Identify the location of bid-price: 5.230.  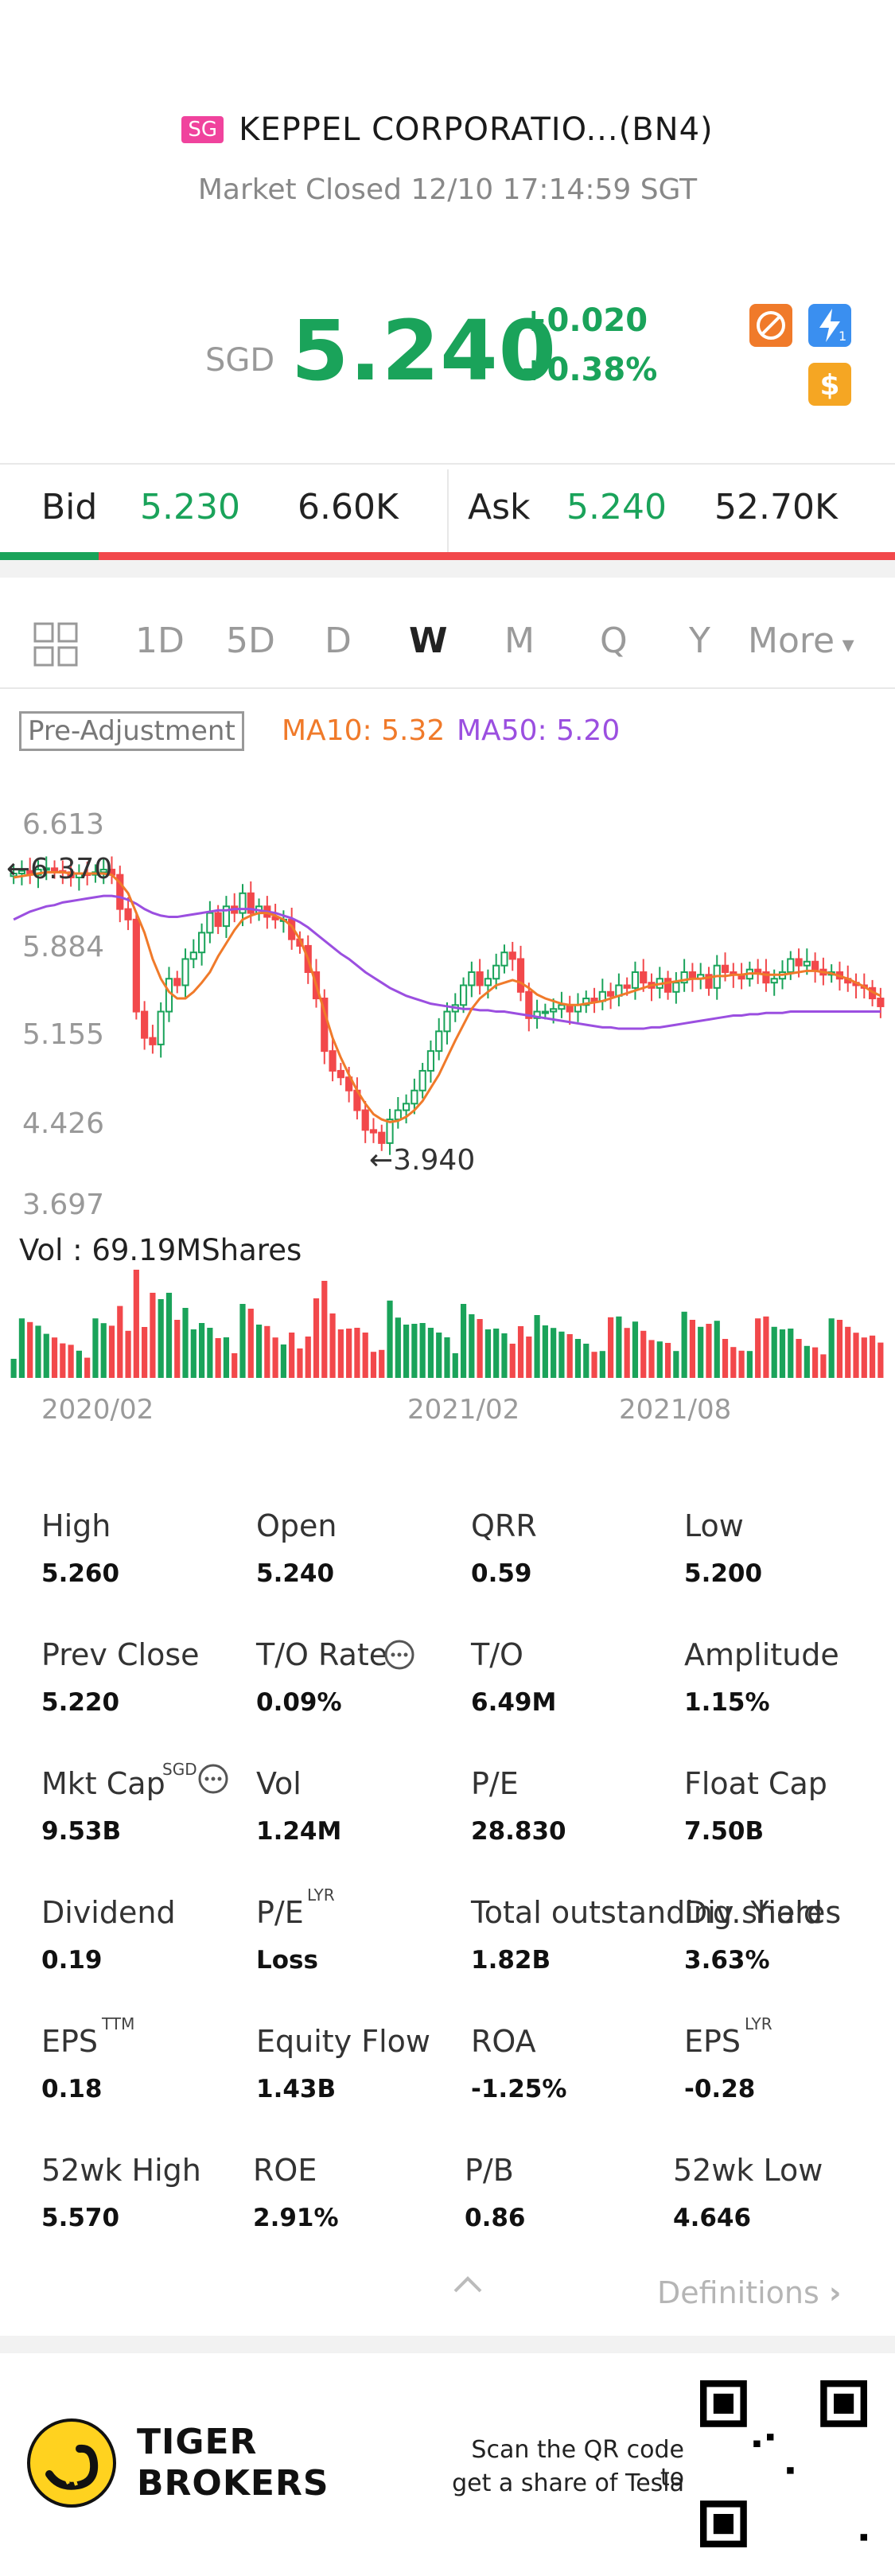
(190, 507).